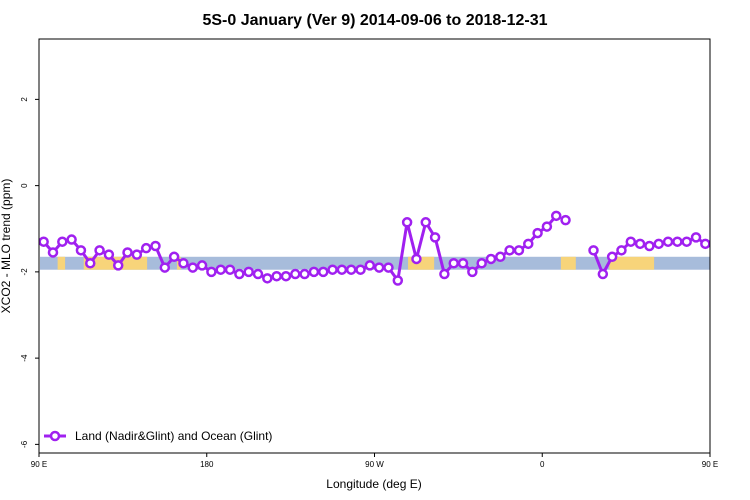 This screenshot has height=500, width=750. I want to click on y-tick-label: 0, so click(24, 185).